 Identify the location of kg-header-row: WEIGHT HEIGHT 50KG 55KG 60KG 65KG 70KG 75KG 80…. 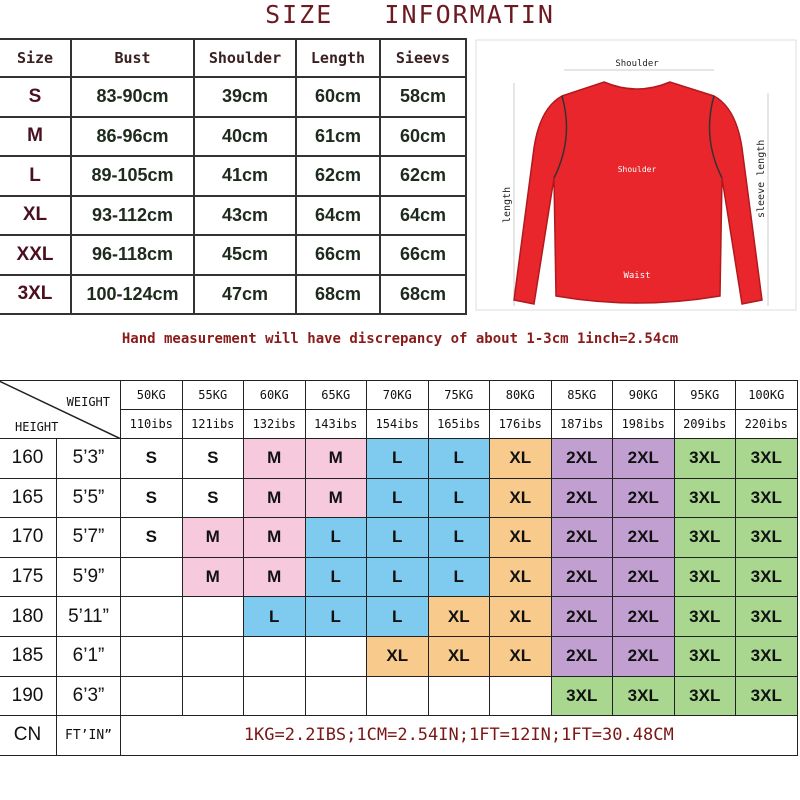
(399, 409).